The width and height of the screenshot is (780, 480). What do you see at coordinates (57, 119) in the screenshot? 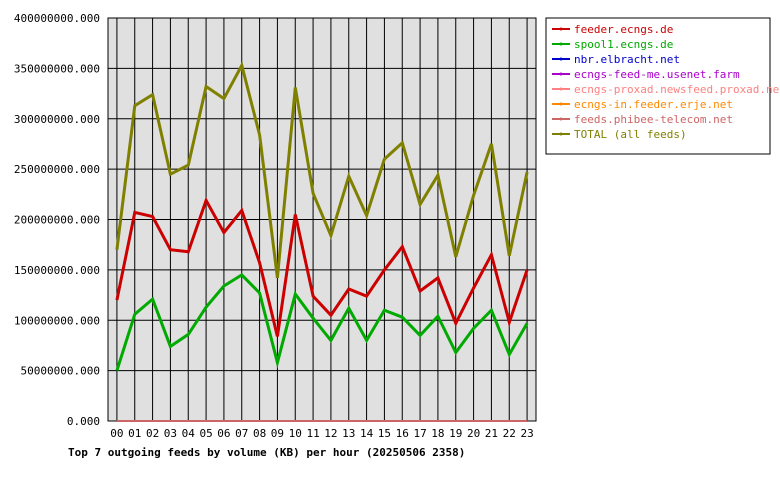
I see `y-tick-label: 300000000.000` at bounding box center [57, 119].